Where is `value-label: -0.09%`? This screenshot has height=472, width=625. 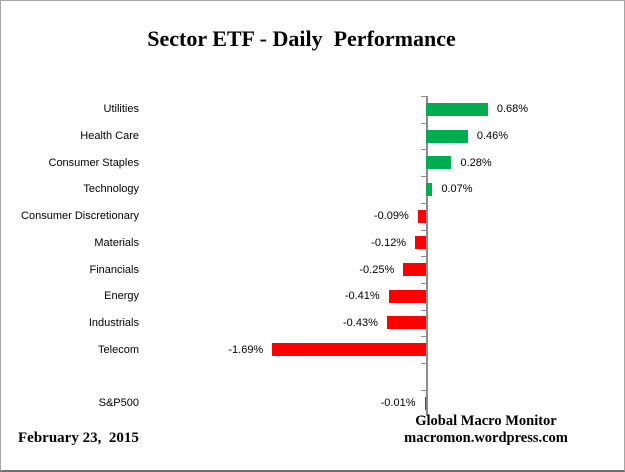
value-label: -0.09% is located at coordinates (391, 216).